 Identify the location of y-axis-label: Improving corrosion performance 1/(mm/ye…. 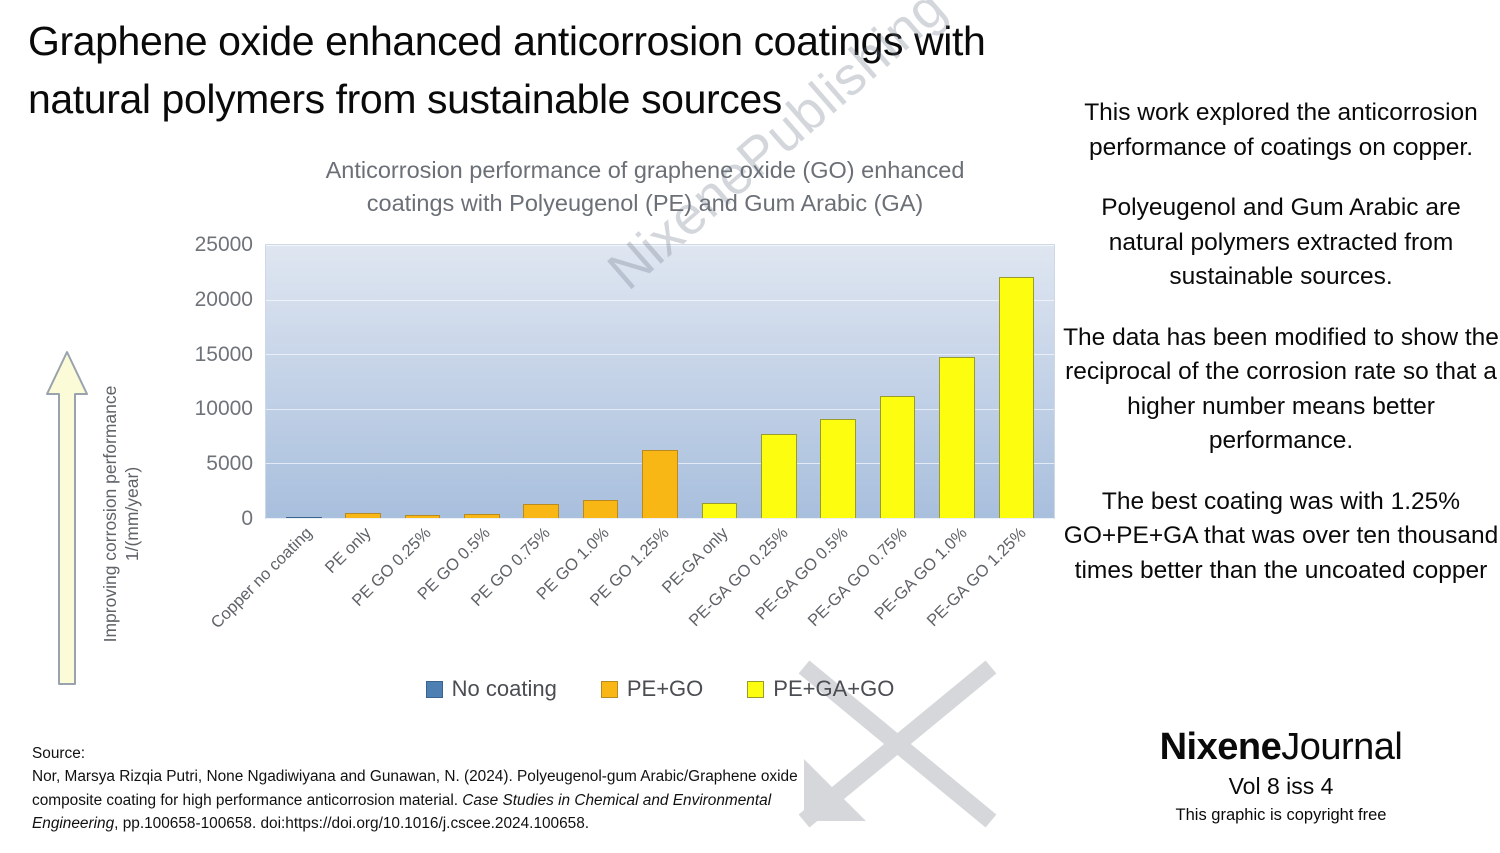
(121, 514).